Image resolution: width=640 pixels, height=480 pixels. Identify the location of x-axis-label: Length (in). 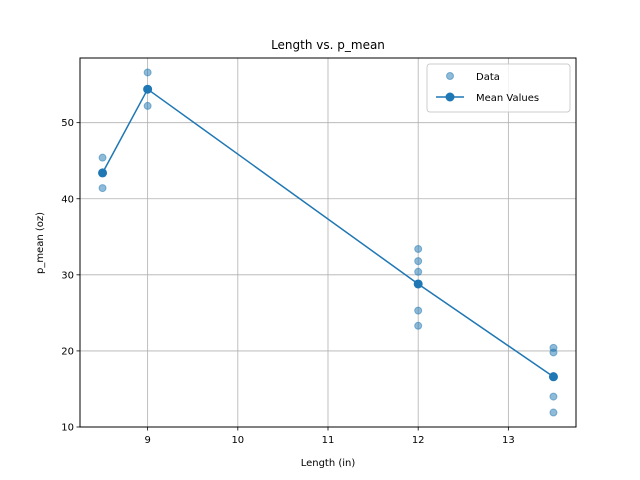
(328, 463).